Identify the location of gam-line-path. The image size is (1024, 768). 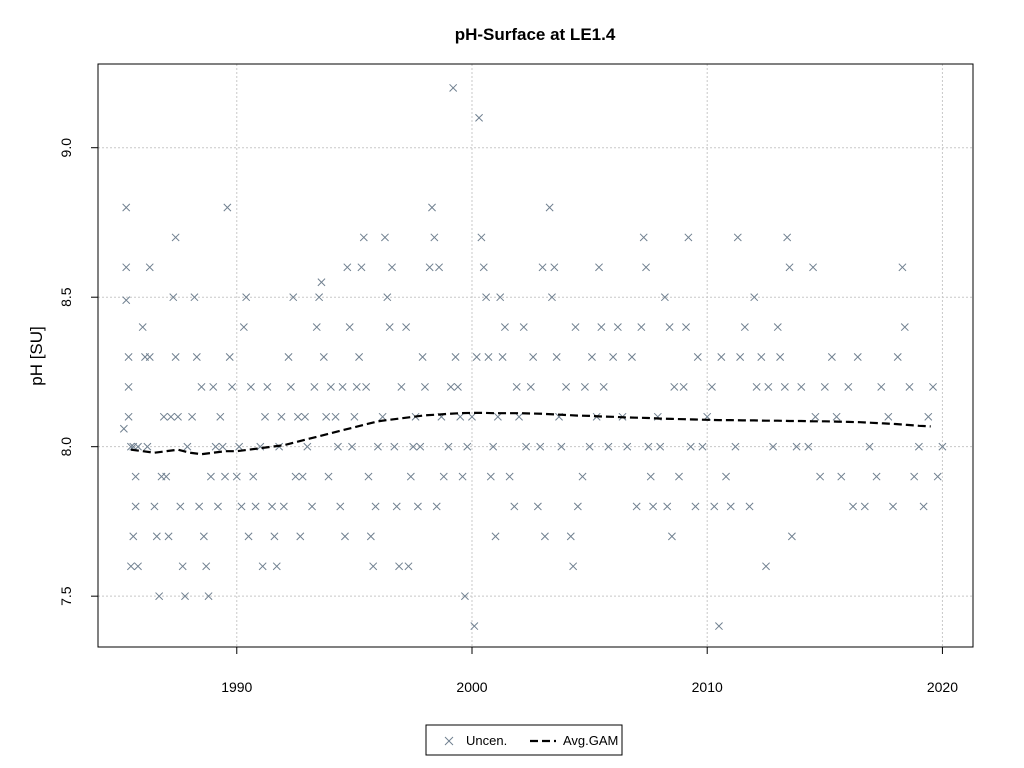
(530, 433).